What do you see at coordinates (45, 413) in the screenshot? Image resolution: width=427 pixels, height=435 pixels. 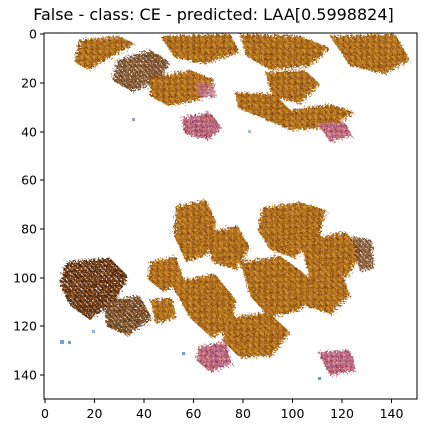 I see `x-tick-label: 0` at bounding box center [45, 413].